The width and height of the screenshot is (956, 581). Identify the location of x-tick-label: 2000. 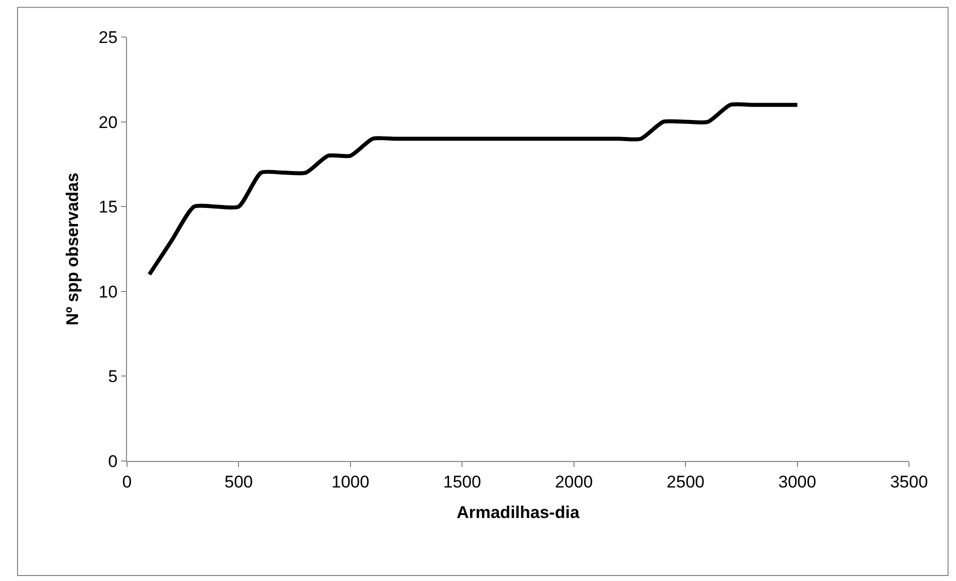
(573, 482).